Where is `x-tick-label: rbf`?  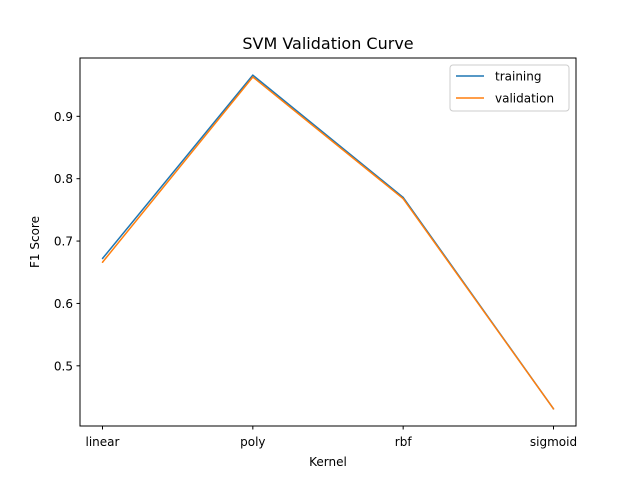
x-tick-label: rbf is located at coordinates (404, 442).